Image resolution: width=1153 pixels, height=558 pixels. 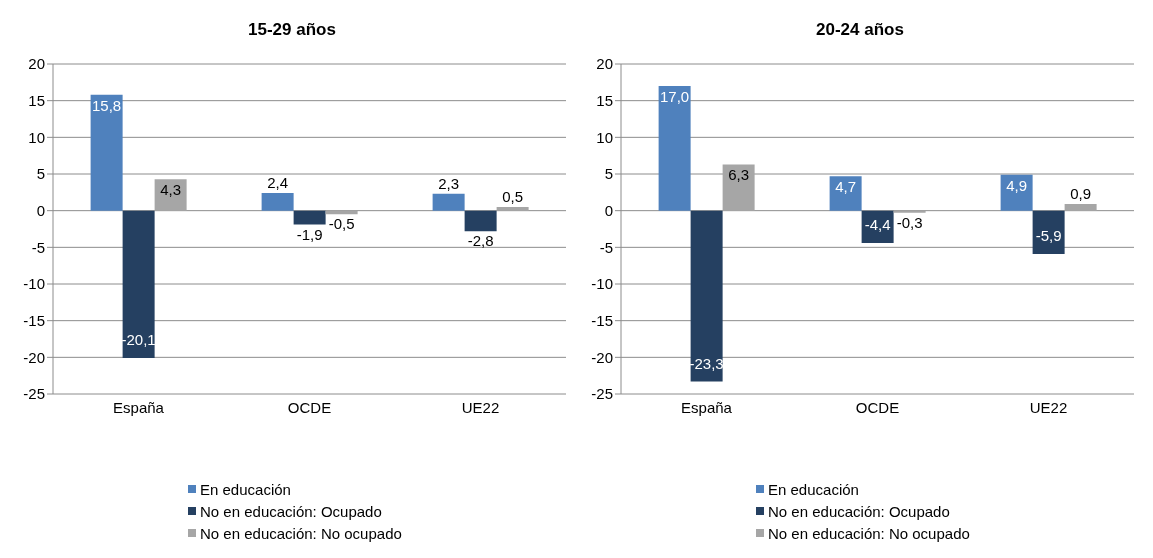 What do you see at coordinates (1081, 194) in the screenshot?
I see `data-label: 0,9` at bounding box center [1081, 194].